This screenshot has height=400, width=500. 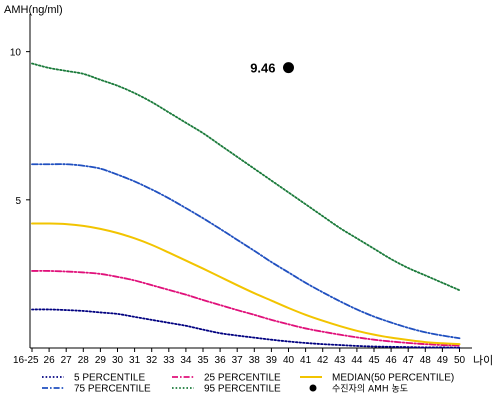 What do you see at coordinates (26, 360) in the screenshot?
I see `x-tick-label: 16-25` at bounding box center [26, 360].